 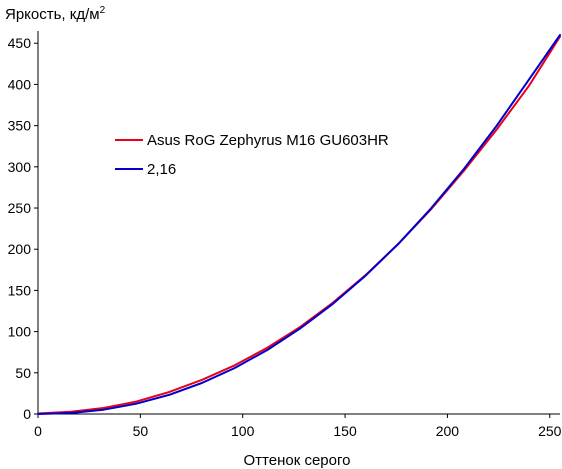 What do you see at coordinates (243, 431) in the screenshot?
I see `x-tick-label: 100` at bounding box center [243, 431].